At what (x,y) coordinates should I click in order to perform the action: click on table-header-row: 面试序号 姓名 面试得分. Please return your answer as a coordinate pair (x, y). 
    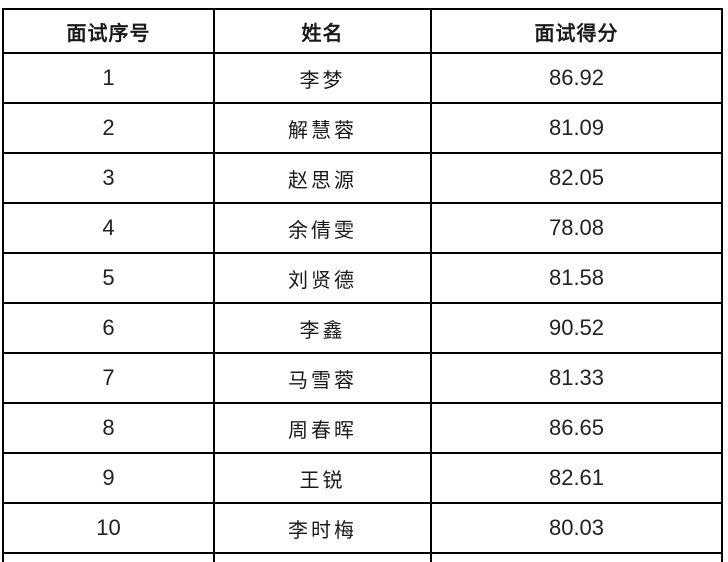
    Looking at the image, I should click on (362, 31).